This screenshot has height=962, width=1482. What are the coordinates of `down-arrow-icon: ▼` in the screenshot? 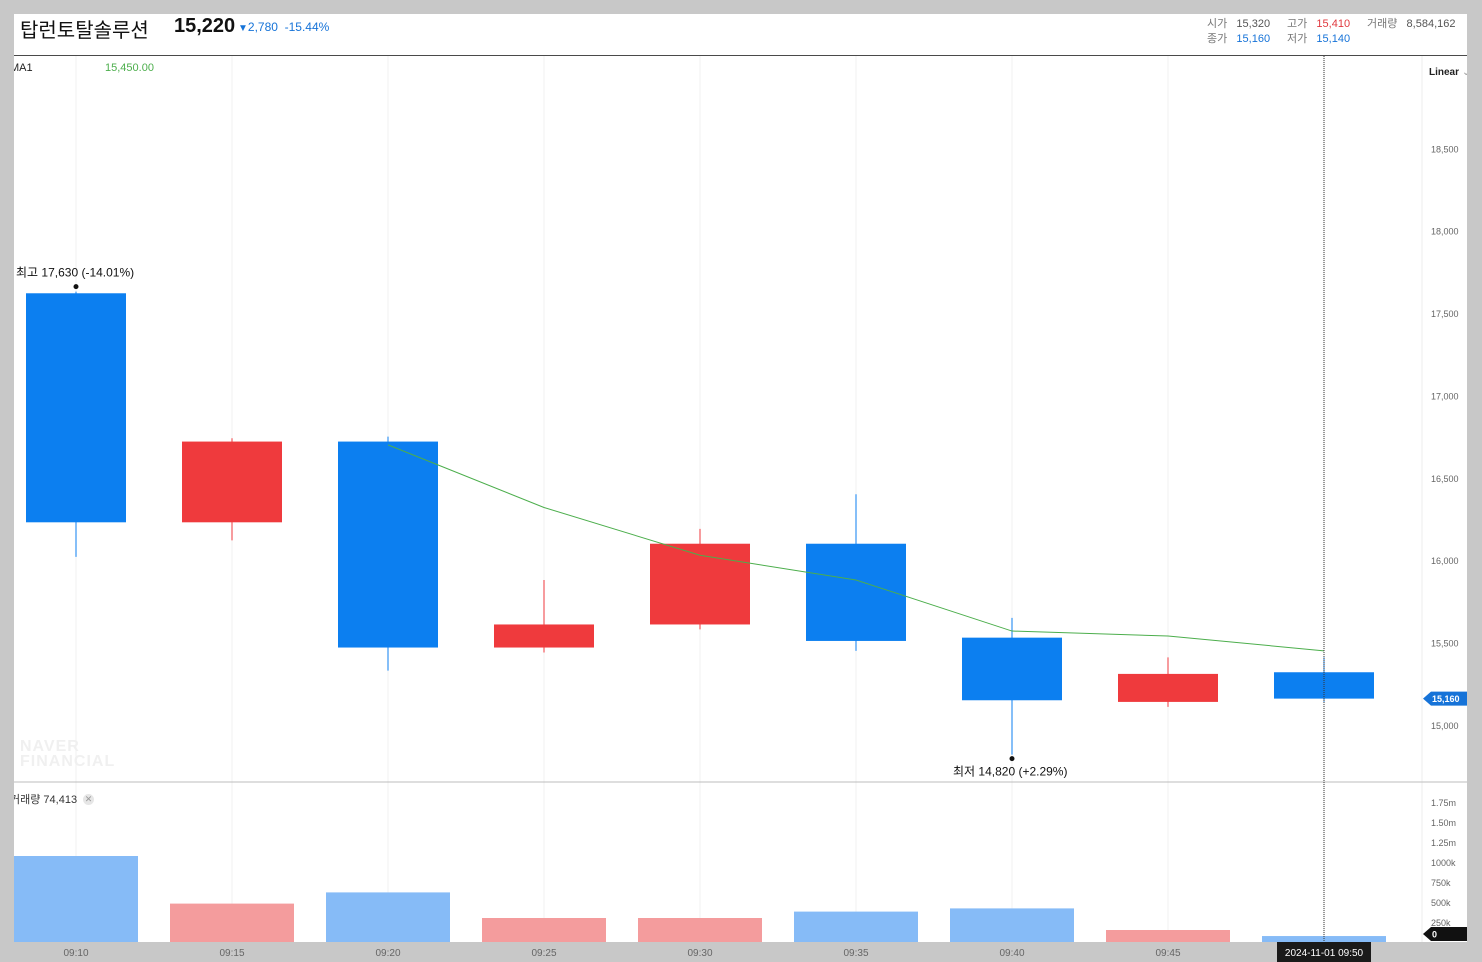 It's located at (243, 28).